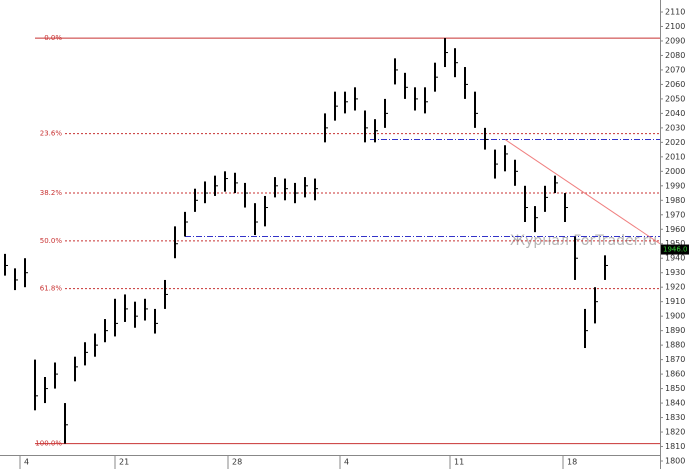  Describe the element at coordinates (53, 38) in the screenshot. I see `fib-label: 0.0%` at that location.